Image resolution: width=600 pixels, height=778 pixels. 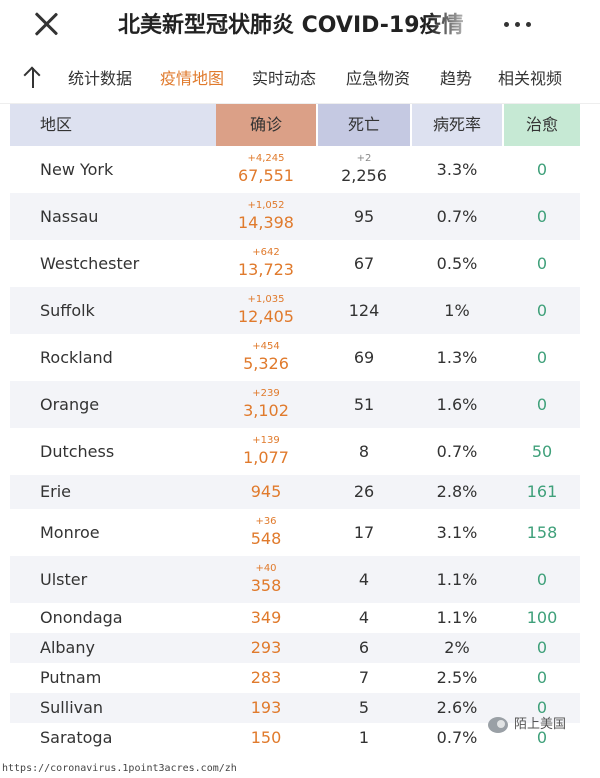 I want to click on region-name: New York, so click(x=77, y=169).